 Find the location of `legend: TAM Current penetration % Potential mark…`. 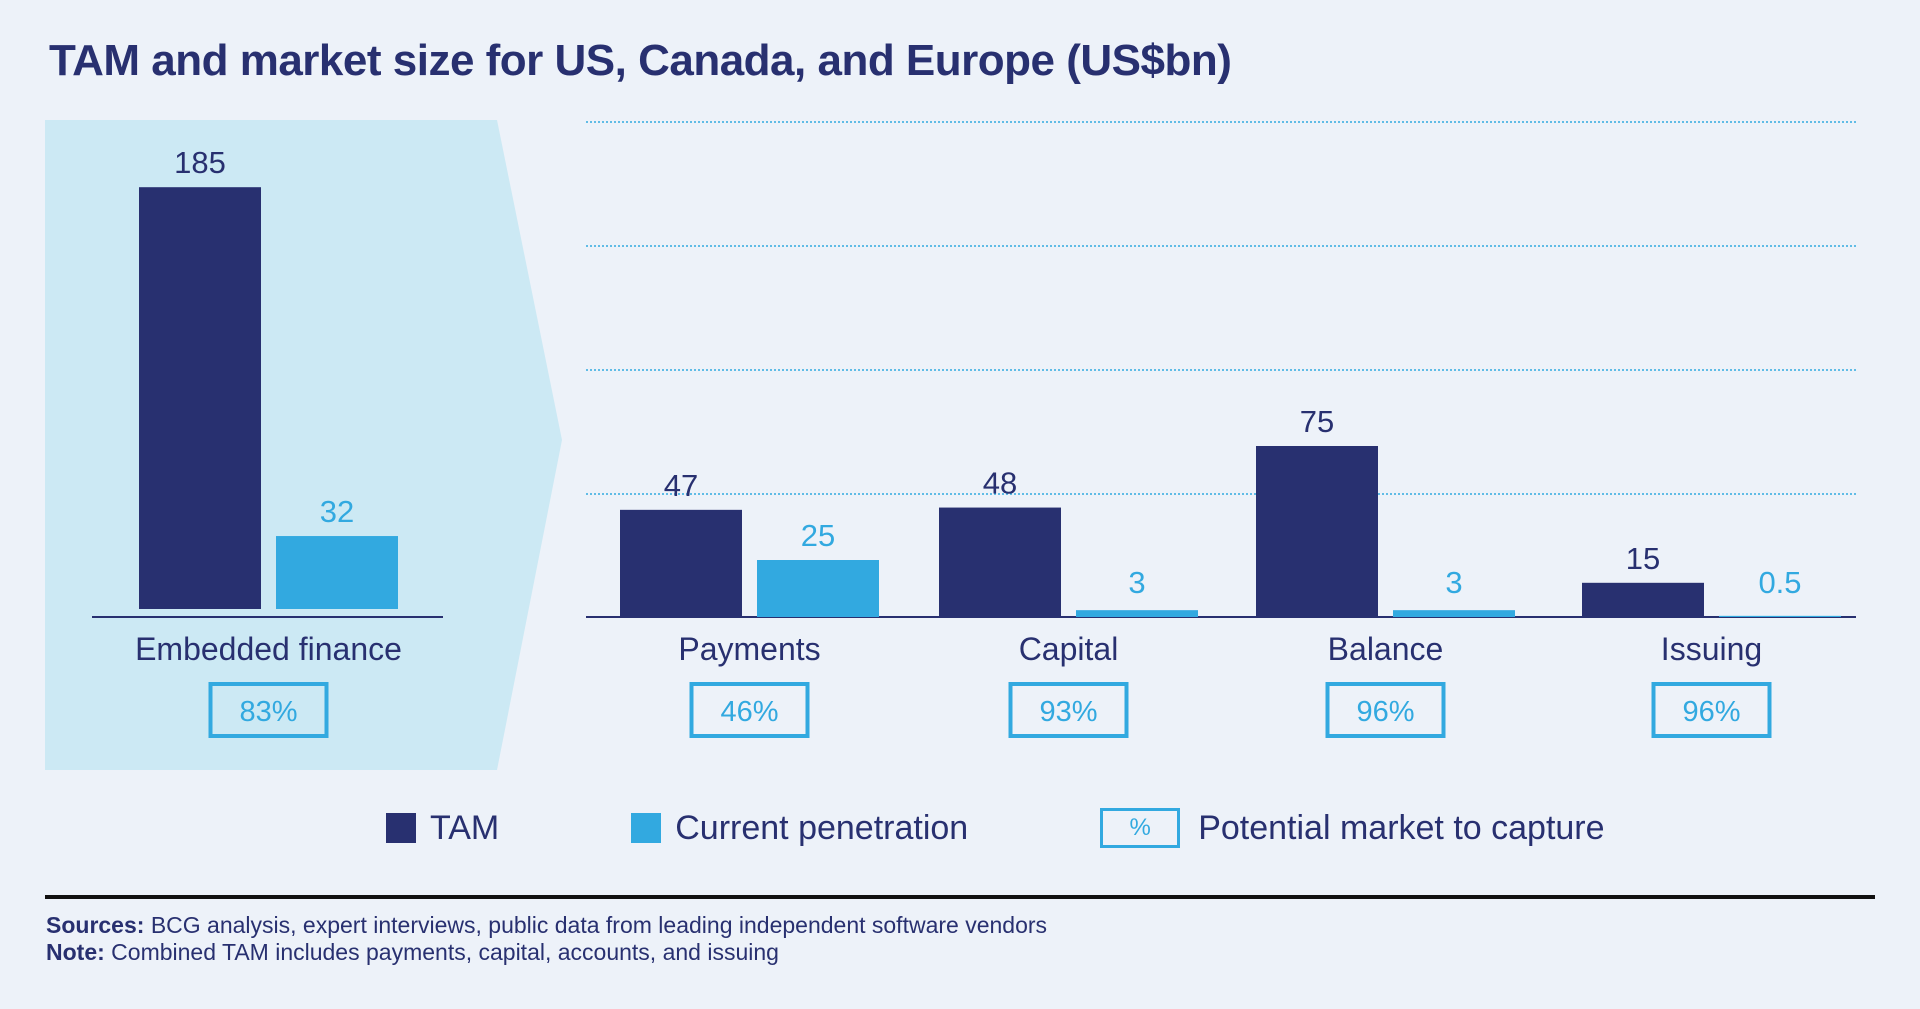

legend: TAM Current penetration % Potential mark… is located at coordinates (995, 828).